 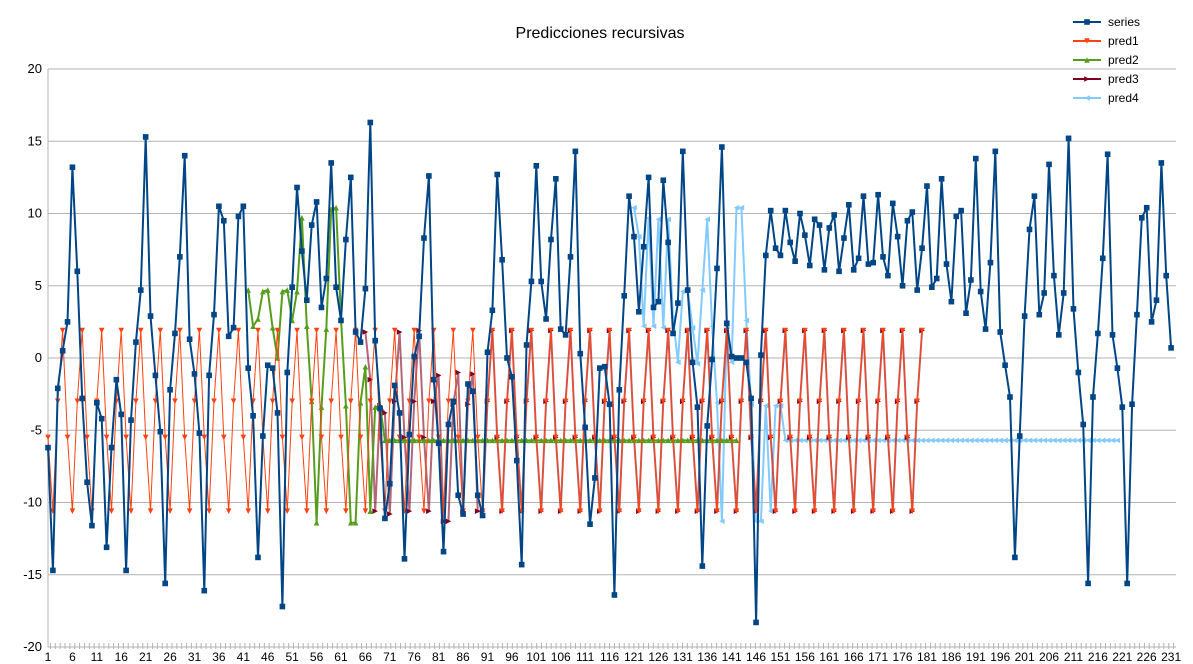 What do you see at coordinates (1087, 41) in the screenshot?
I see `legend-marker` at bounding box center [1087, 41].